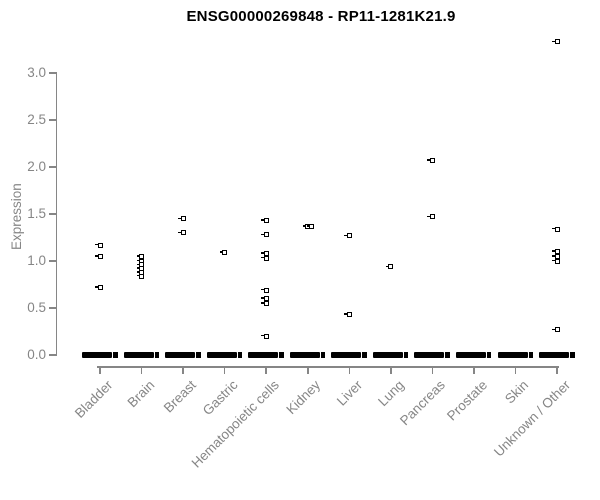 This screenshot has width=600, height=500. What do you see at coordinates (328, 367) in the screenshot?
I see `x-axis-line` at bounding box center [328, 367].